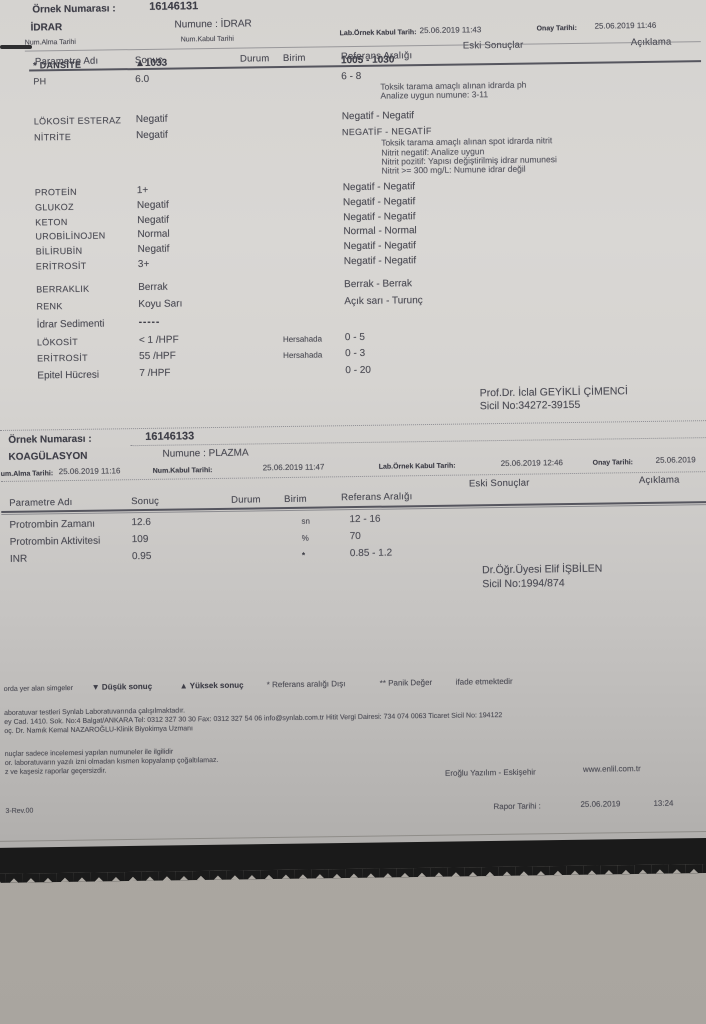 The width and height of the screenshot is (706, 1024). I want to click on s2-alma-label: um.Alma Tarihi:, so click(27, 474).